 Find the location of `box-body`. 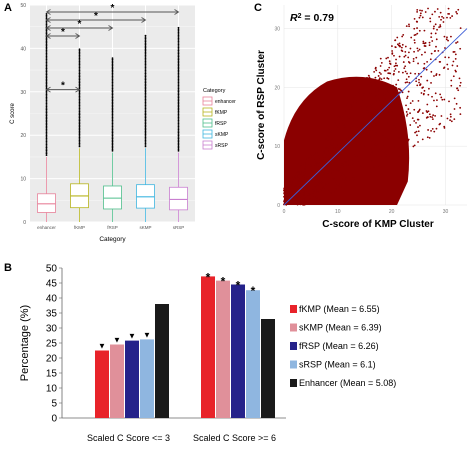

box-body is located at coordinates (46, 203).